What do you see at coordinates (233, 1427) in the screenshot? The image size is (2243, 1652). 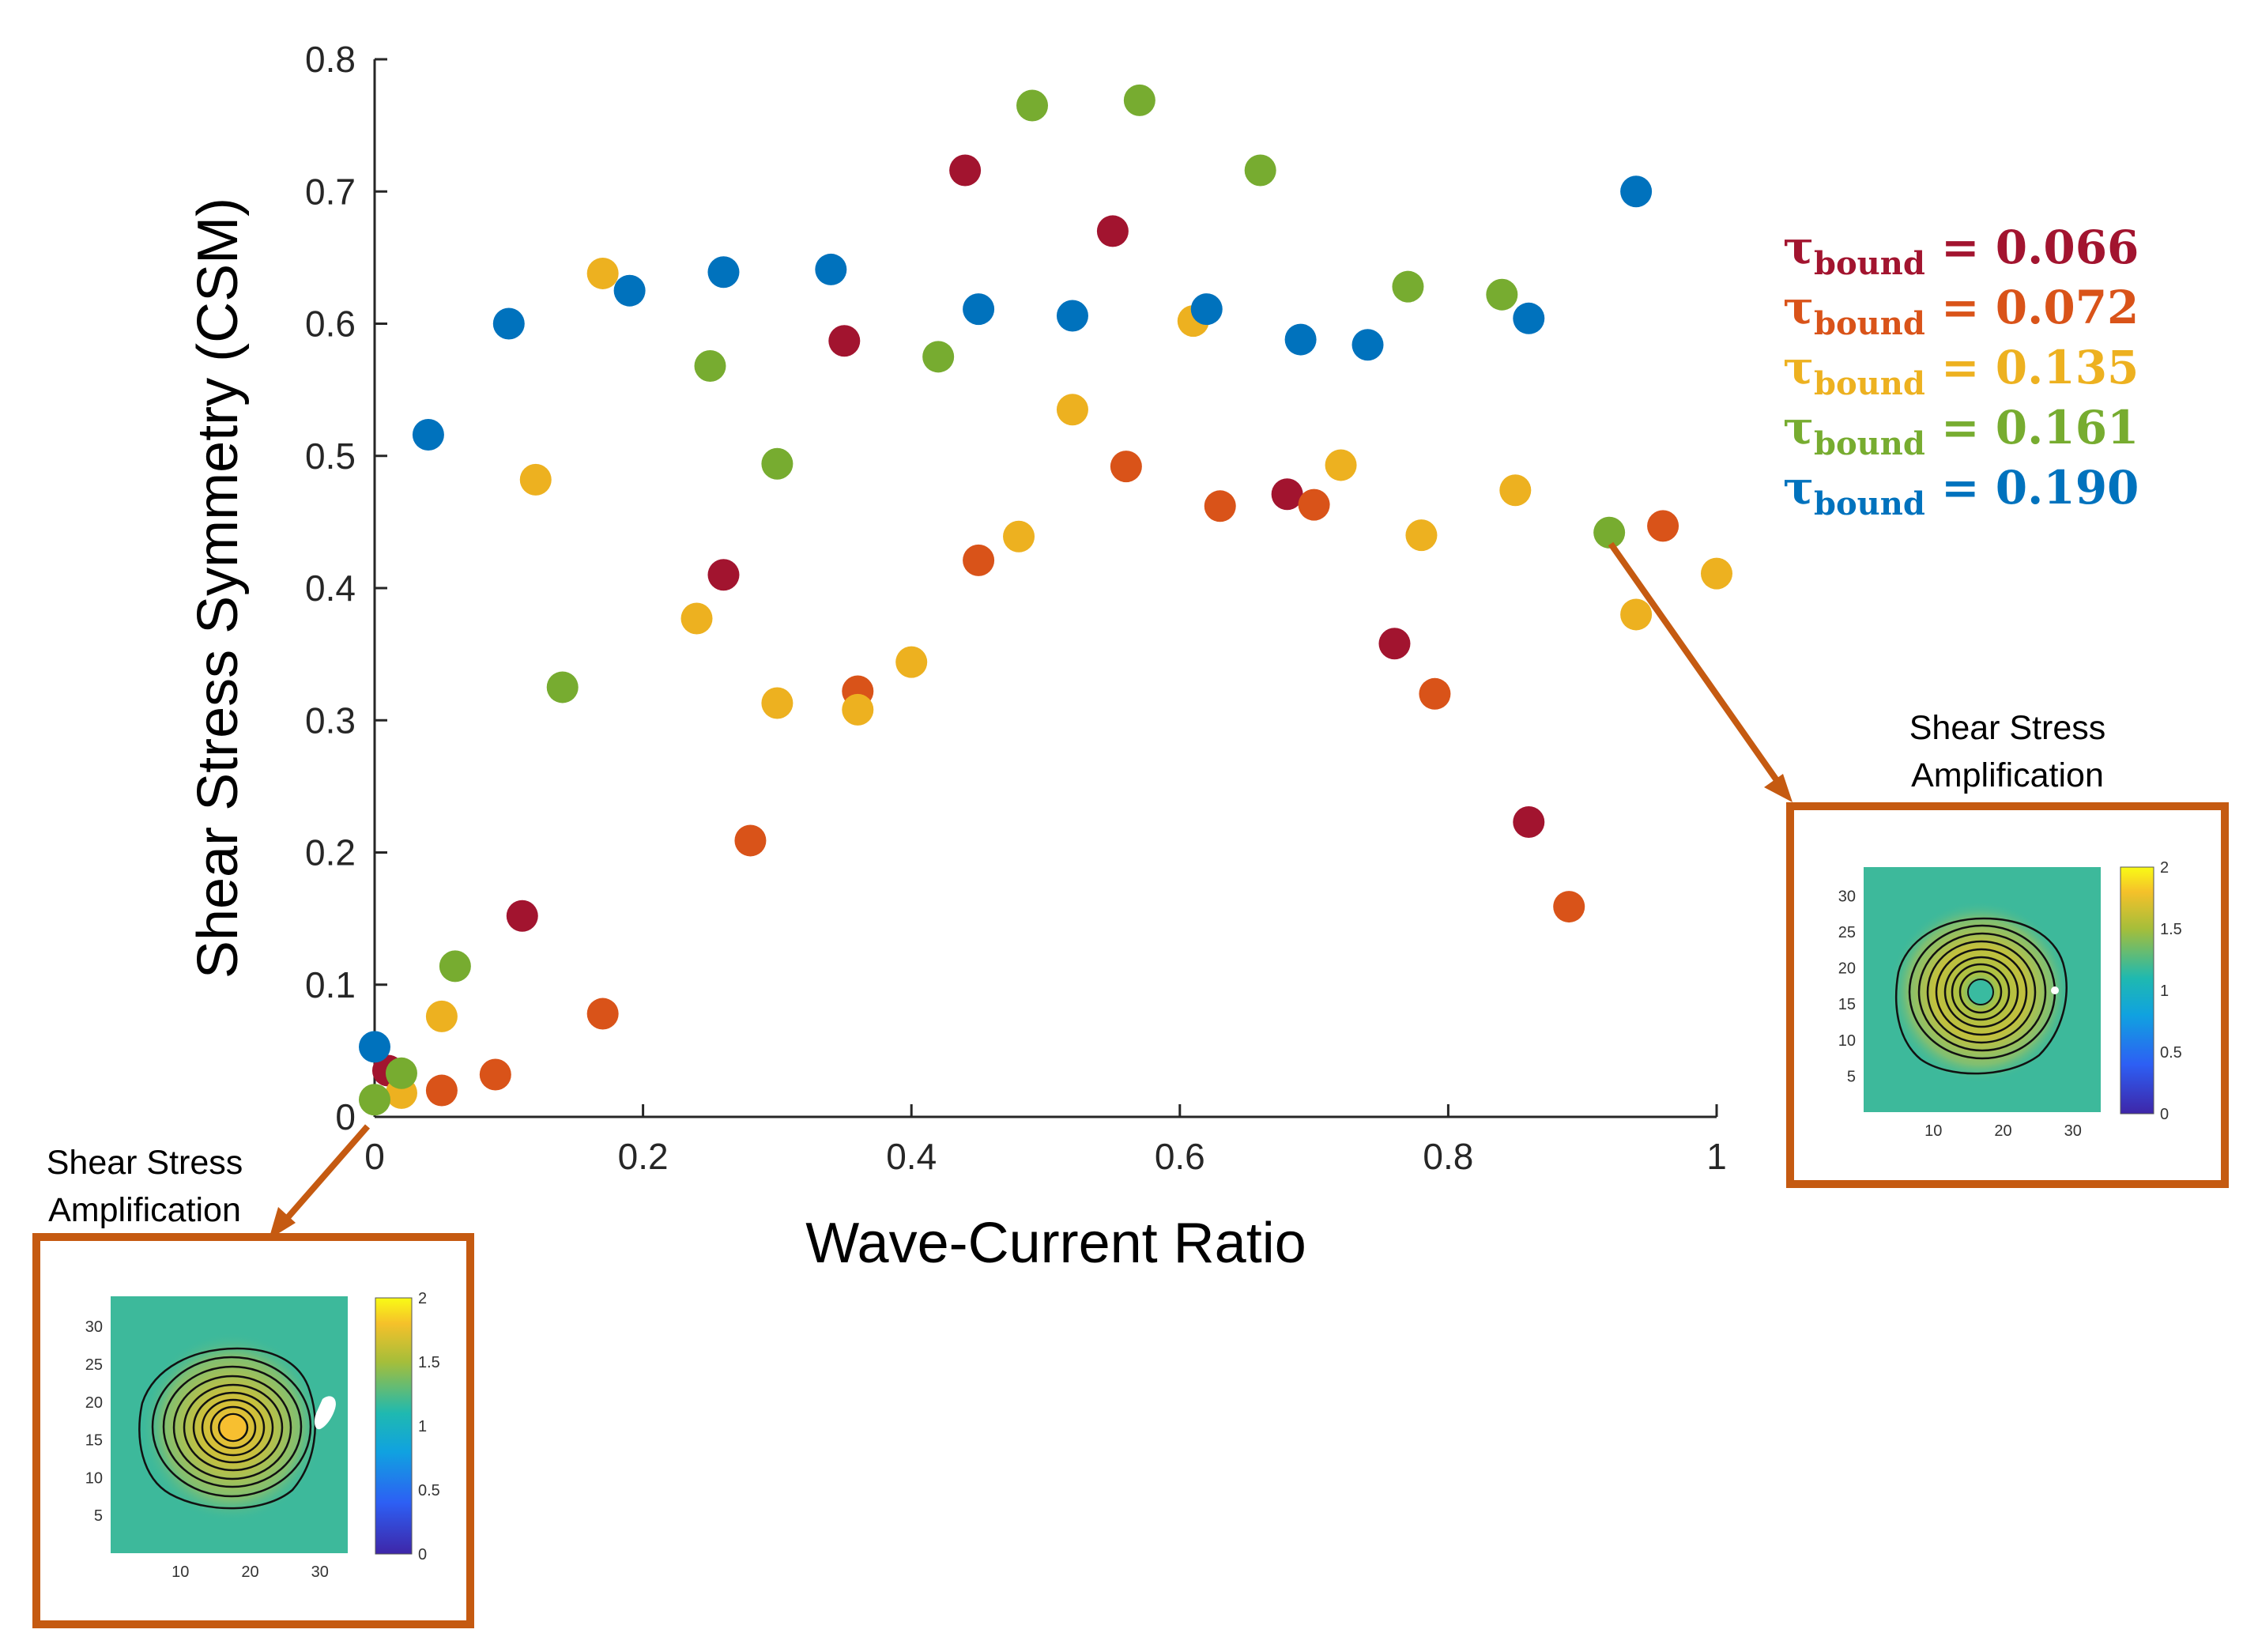 I see `inset-left-center` at bounding box center [233, 1427].